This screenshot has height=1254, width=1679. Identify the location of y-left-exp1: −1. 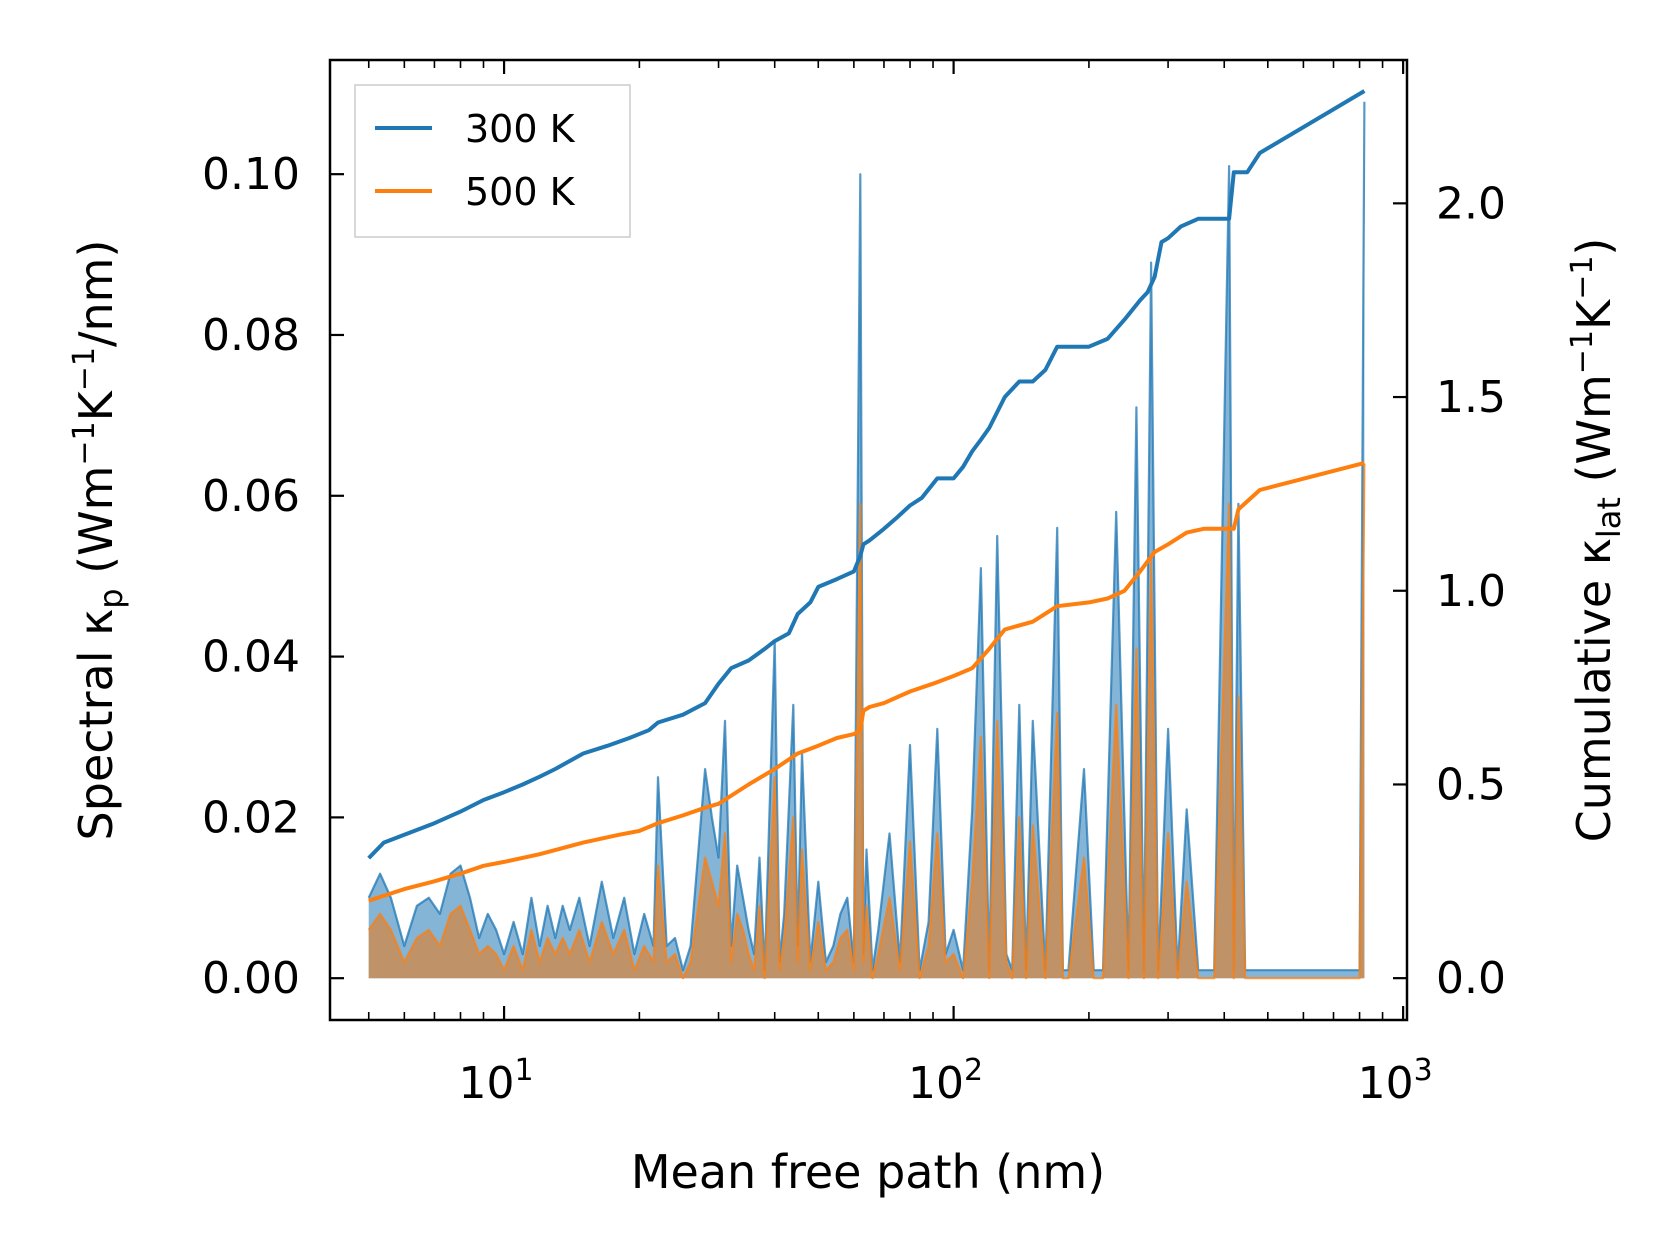
(84, 443).